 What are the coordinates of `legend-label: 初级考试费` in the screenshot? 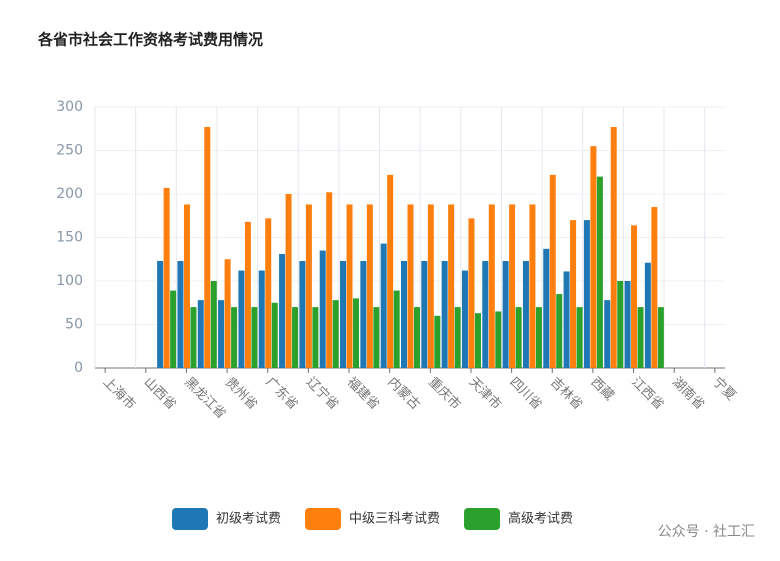 It's located at (248, 519).